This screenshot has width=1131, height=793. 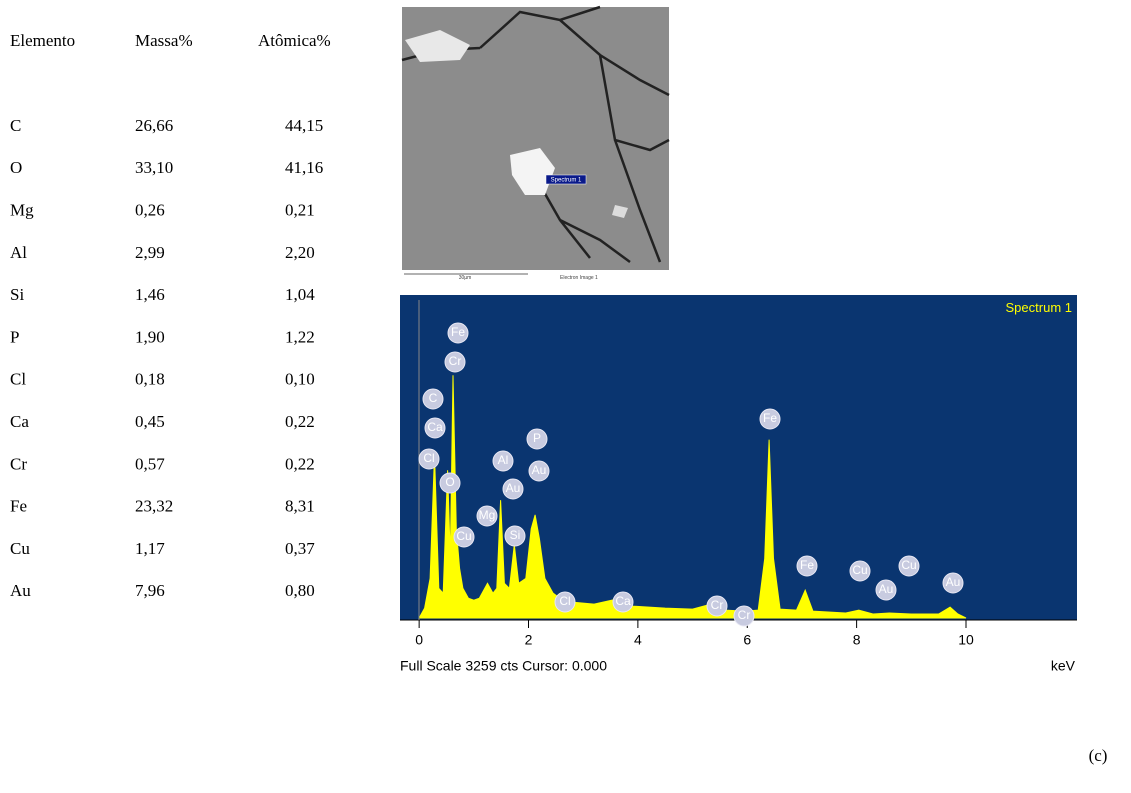 I want to click on x-tick-label: 10, so click(x=966, y=640).